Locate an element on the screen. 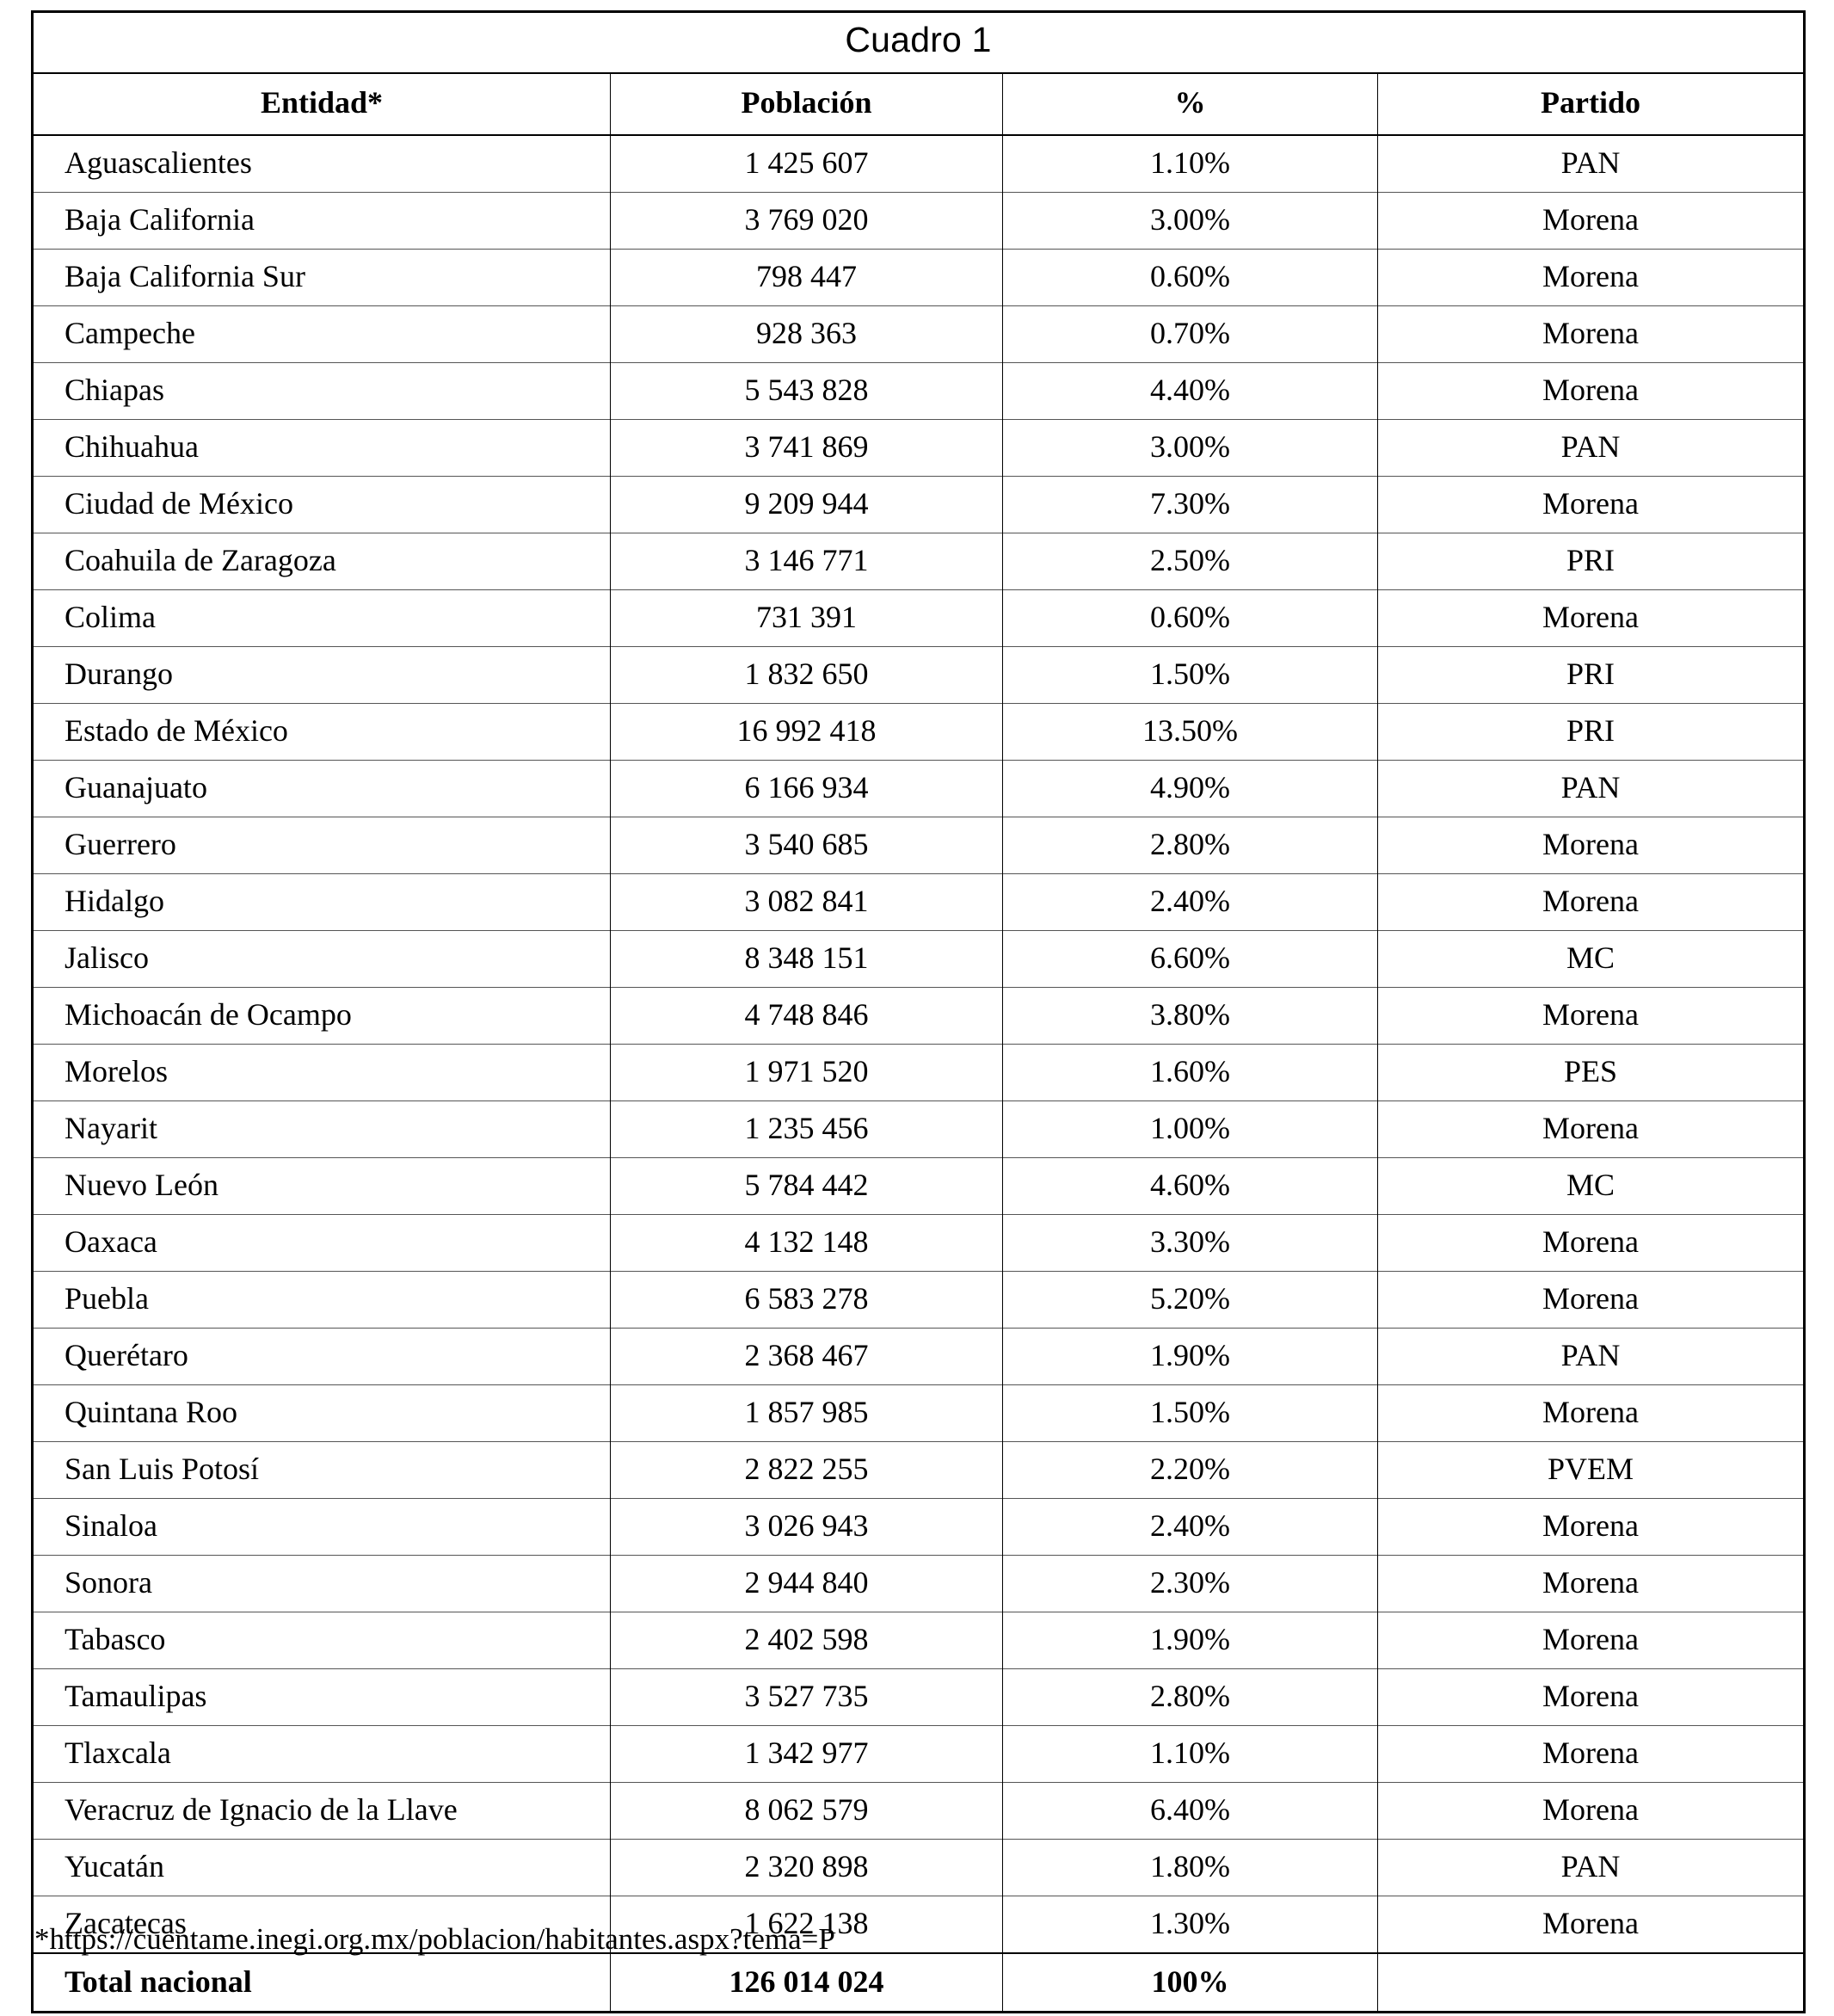 The height and width of the screenshot is (2016, 1834). cell-entidad: Jalisco is located at coordinates (321, 958).